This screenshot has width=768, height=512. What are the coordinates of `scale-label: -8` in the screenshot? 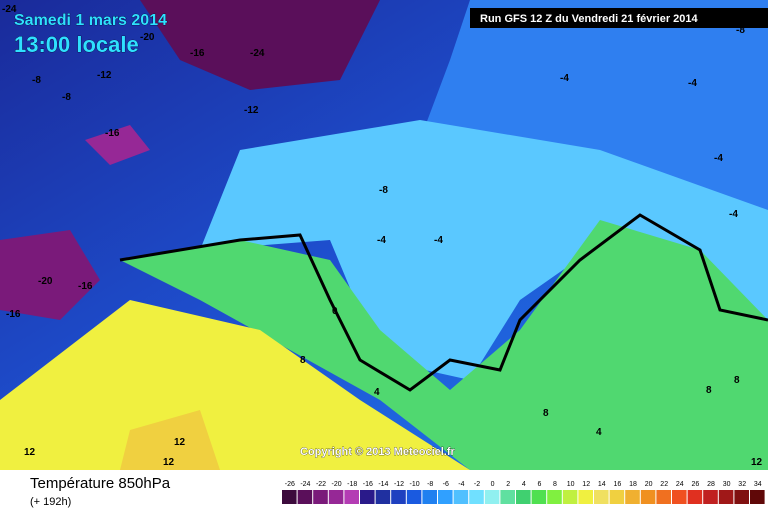 It's located at (430, 484).